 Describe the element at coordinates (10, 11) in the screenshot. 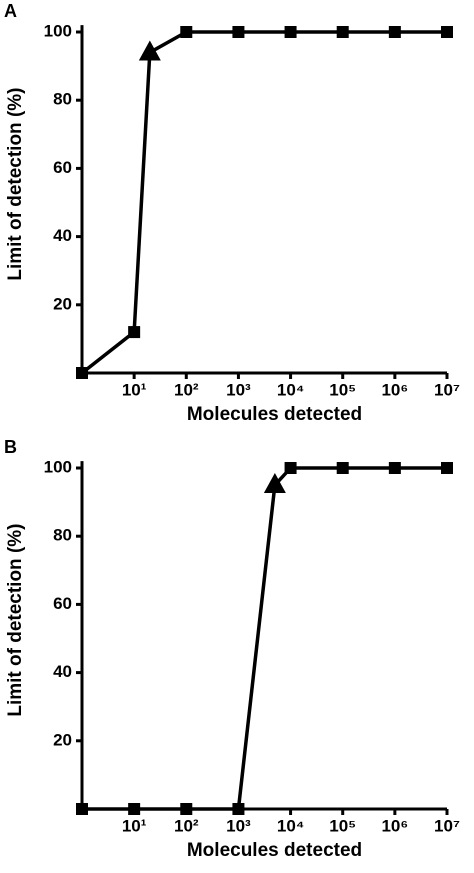

I see `panel-label: A` at that location.